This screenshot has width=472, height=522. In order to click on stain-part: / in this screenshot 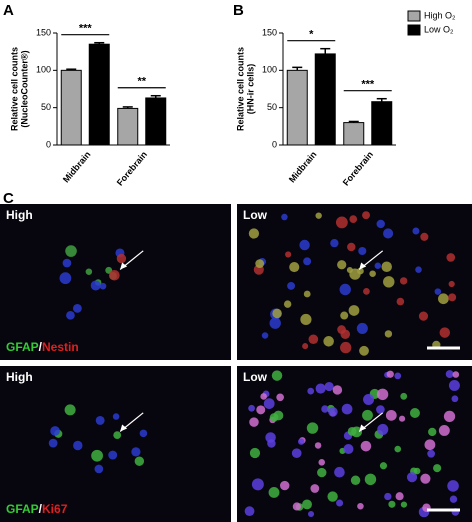, I will do `click(41, 347)`.